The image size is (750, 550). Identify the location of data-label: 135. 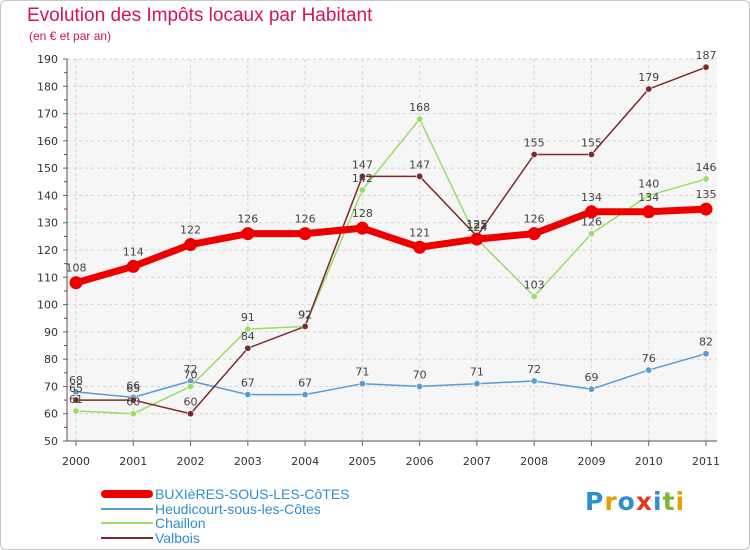
(706, 194).